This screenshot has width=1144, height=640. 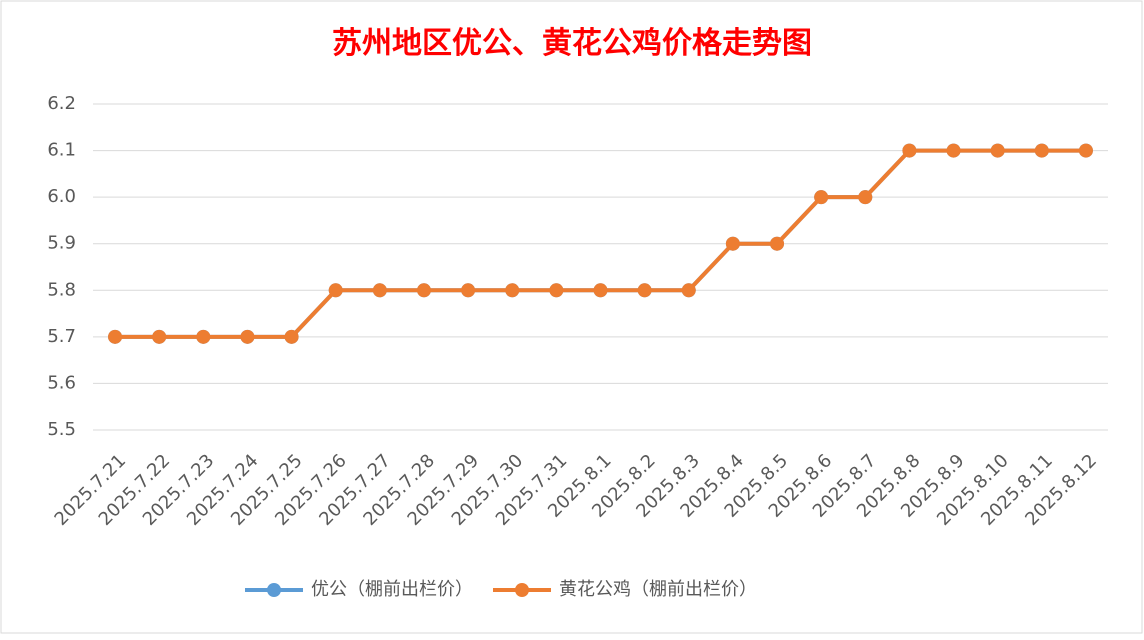 I want to click on y-tick-label: 6.2, so click(x=61, y=103).